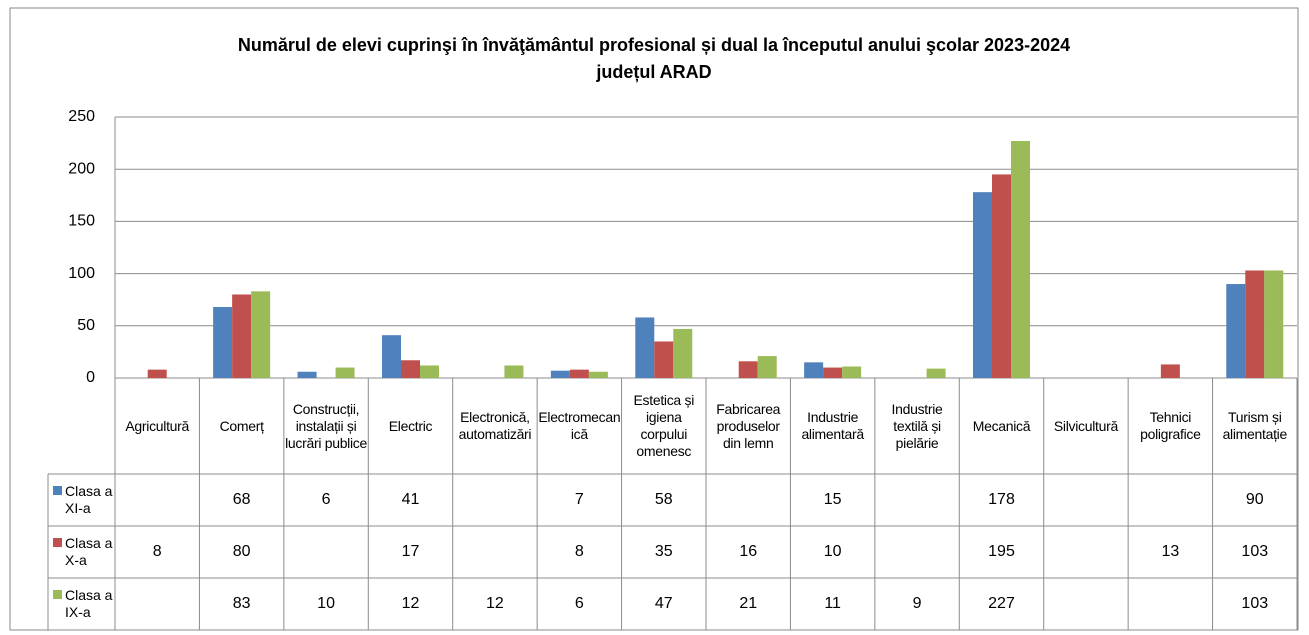  I want to click on table-value: 41, so click(411, 499).